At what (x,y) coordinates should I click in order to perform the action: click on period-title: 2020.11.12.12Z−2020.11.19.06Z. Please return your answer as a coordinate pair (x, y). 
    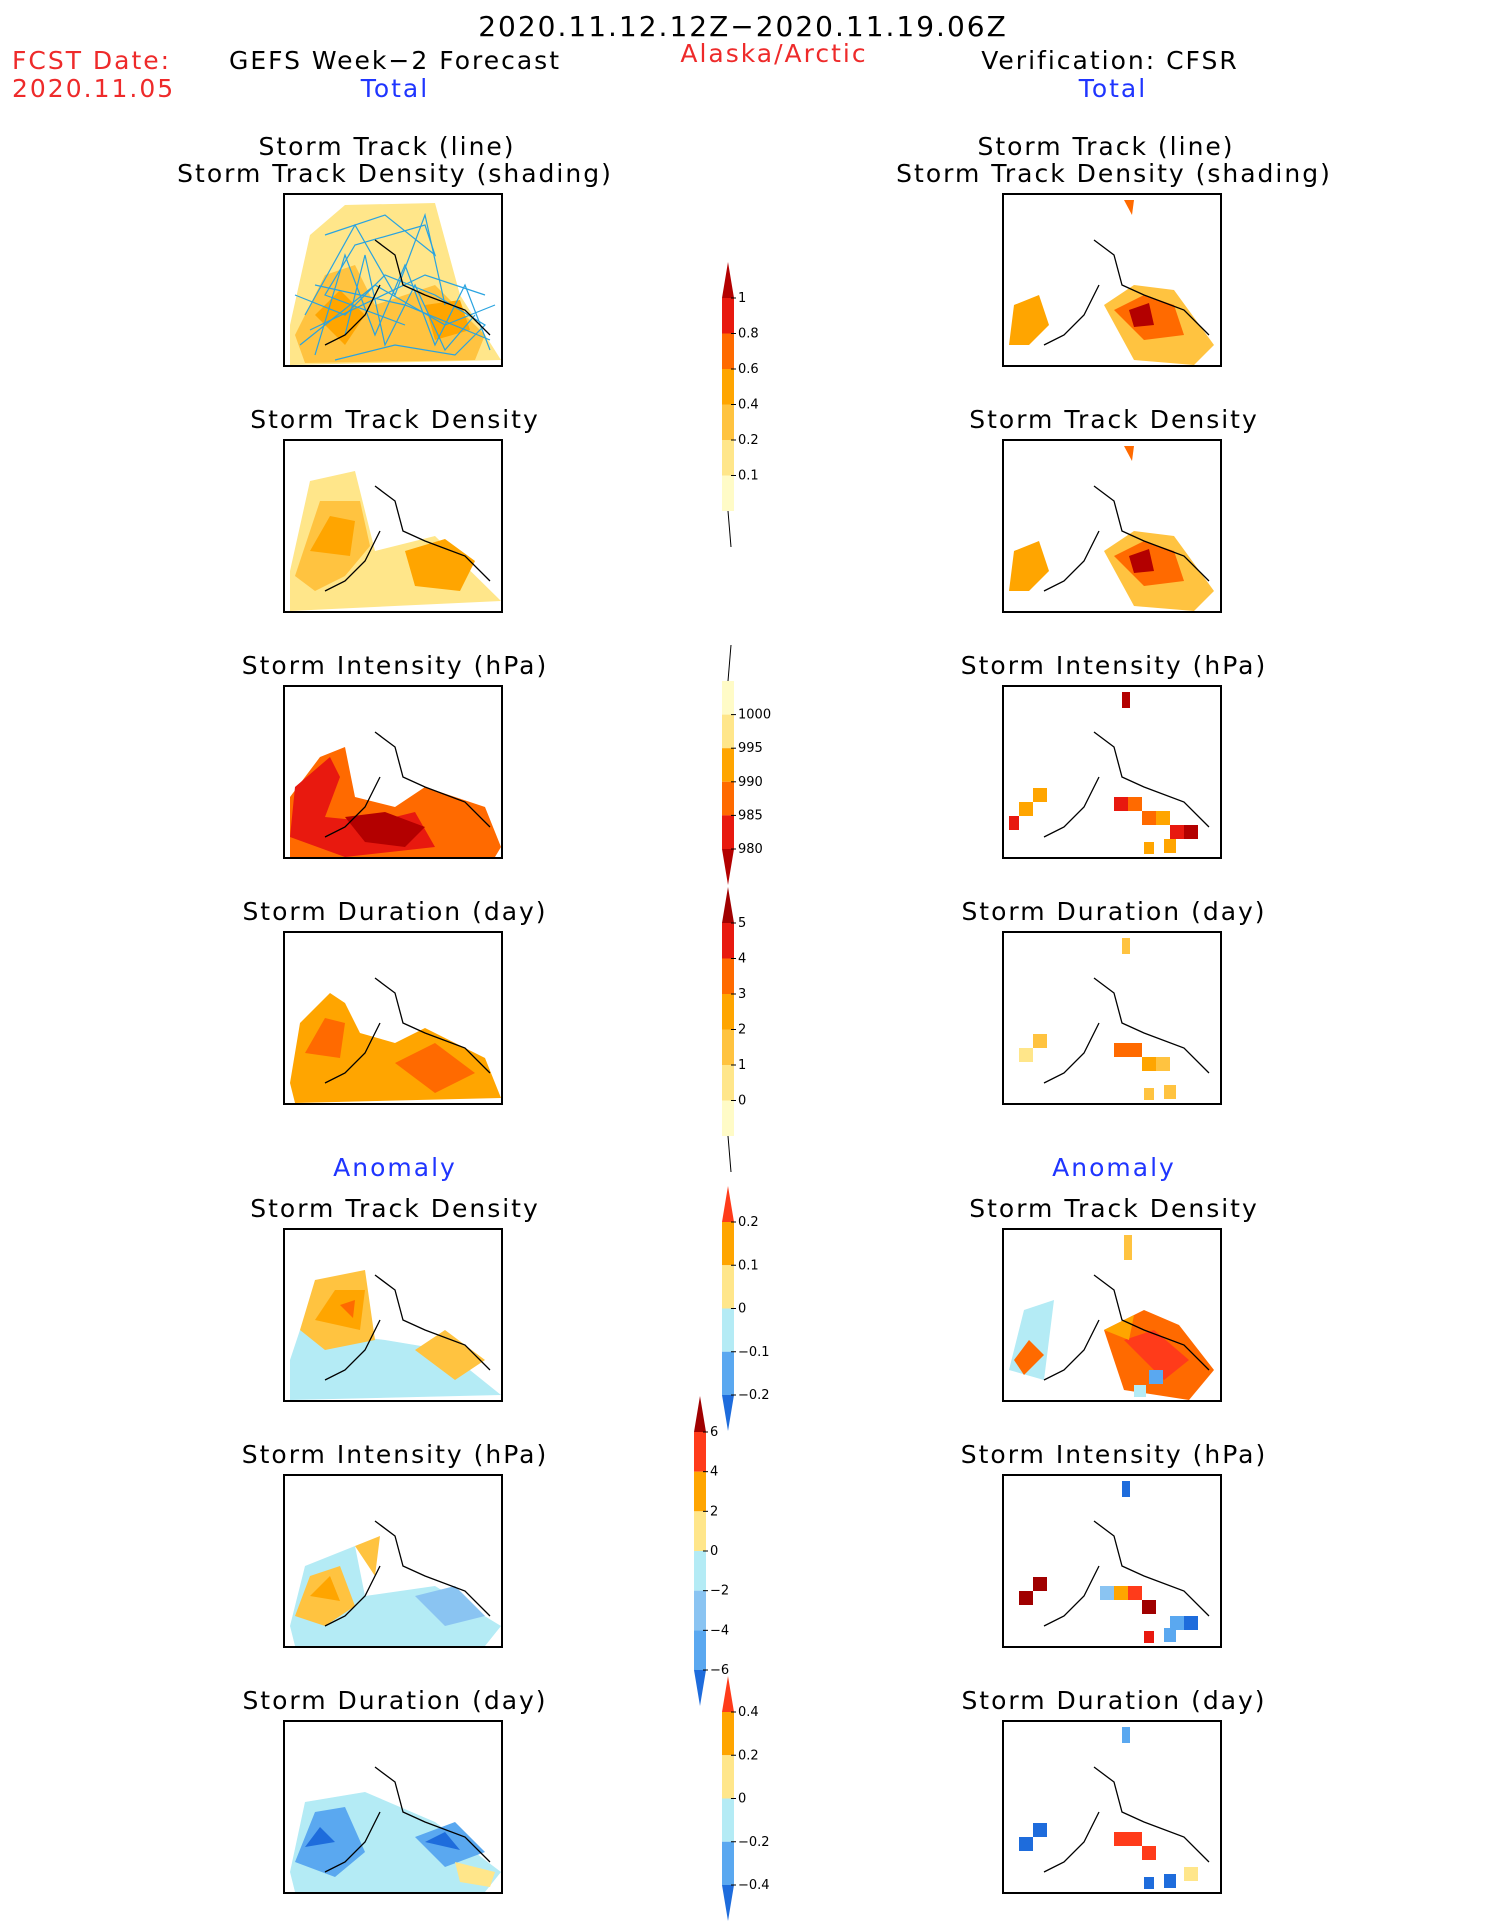
    Looking at the image, I should click on (743, 26).